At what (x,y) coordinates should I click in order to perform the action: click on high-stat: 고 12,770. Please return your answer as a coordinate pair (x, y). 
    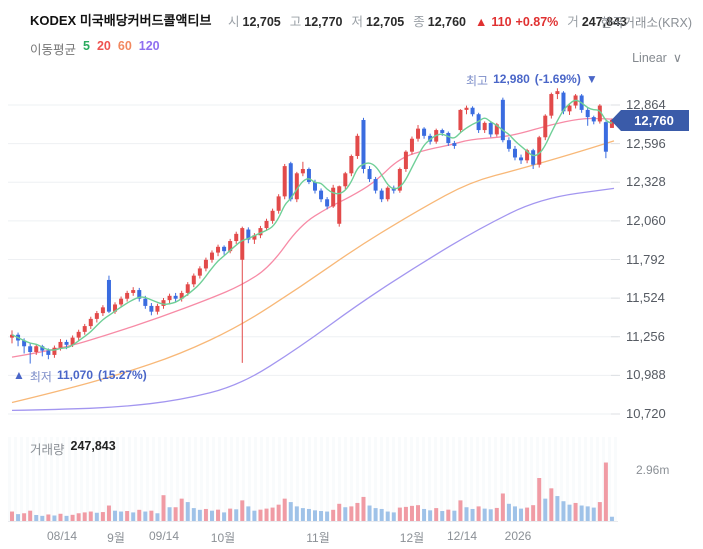
    Looking at the image, I should click on (316, 20).